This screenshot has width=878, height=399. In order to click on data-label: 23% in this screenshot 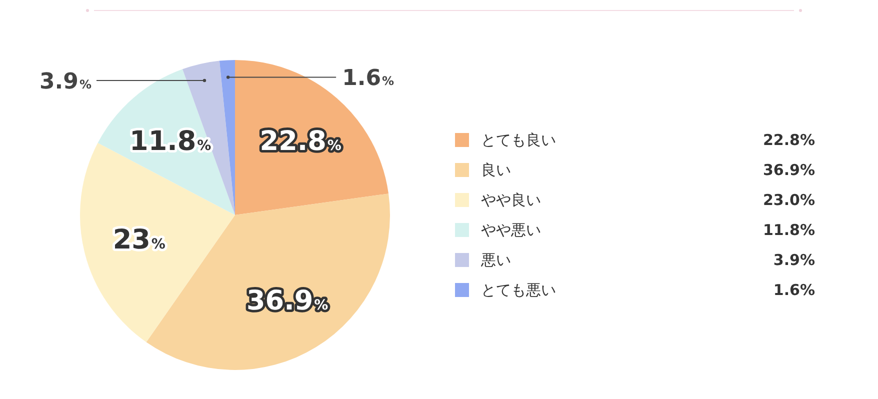, I will do `click(139, 240)`.